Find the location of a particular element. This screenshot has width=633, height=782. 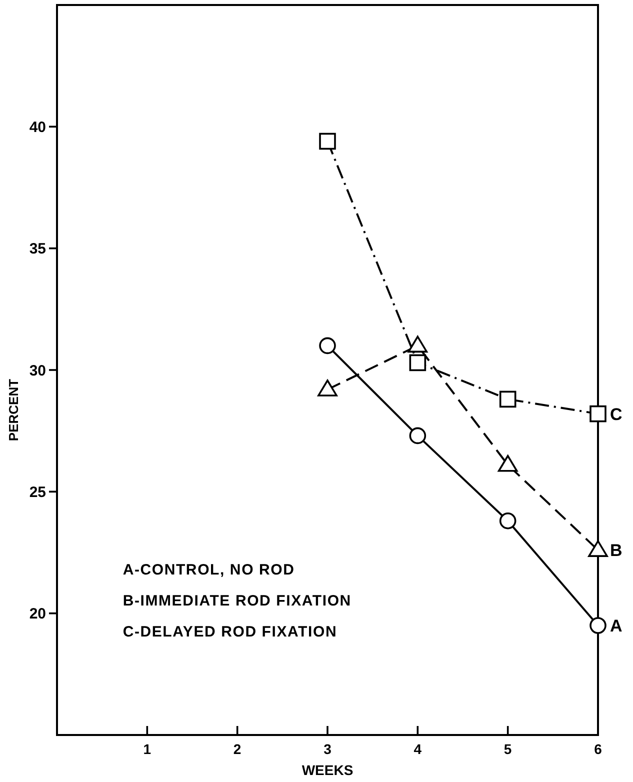

annotation: C-DELAYED ROD FIXATION is located at coordinates (230, 631).